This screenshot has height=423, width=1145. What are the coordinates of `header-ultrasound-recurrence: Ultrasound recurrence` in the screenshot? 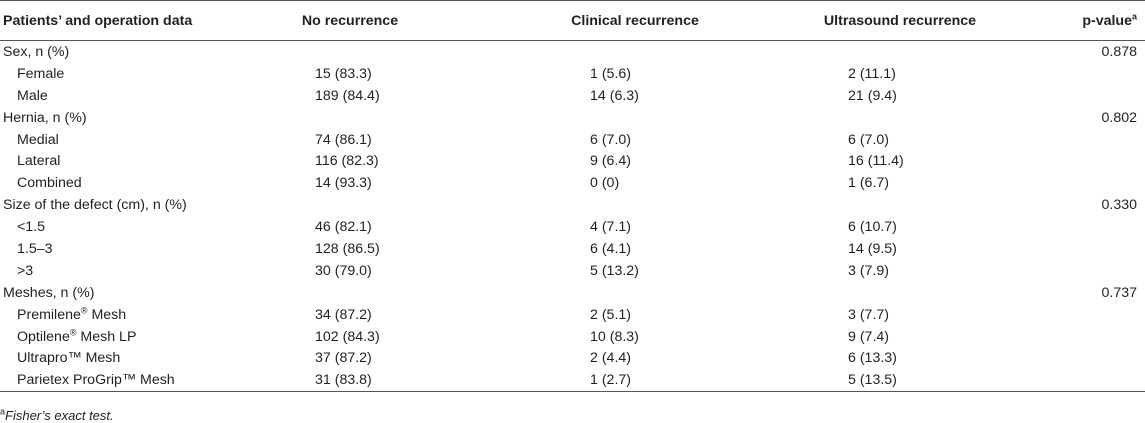 It's located at (900, 21).